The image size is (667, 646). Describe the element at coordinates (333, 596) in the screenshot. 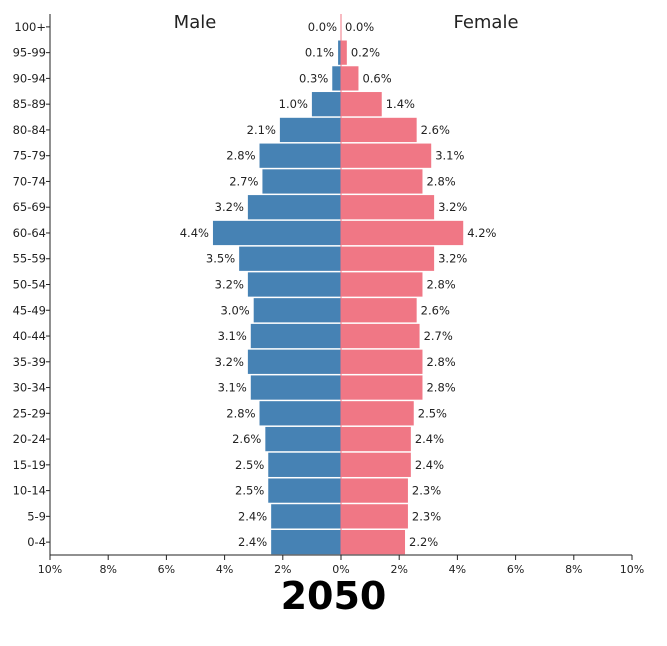

I see `year-title: 2050` at that location.